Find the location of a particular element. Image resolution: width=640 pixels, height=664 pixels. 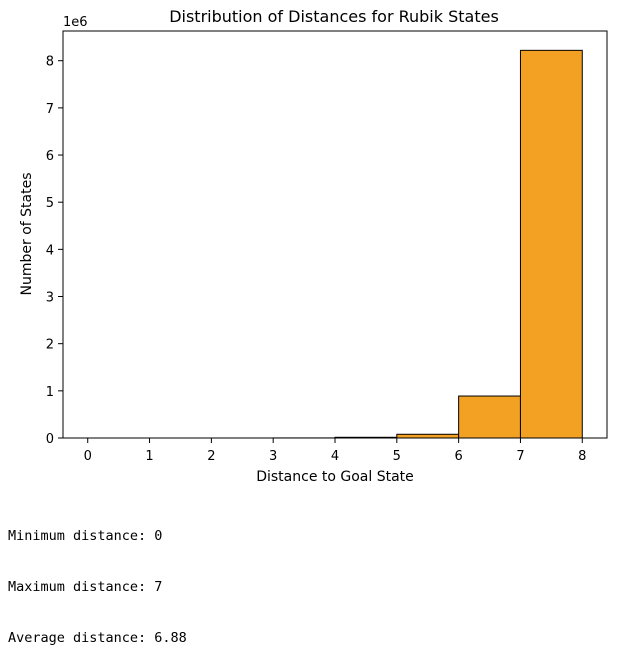

y-tick-label: 3 is located at coordinates (50, 298).